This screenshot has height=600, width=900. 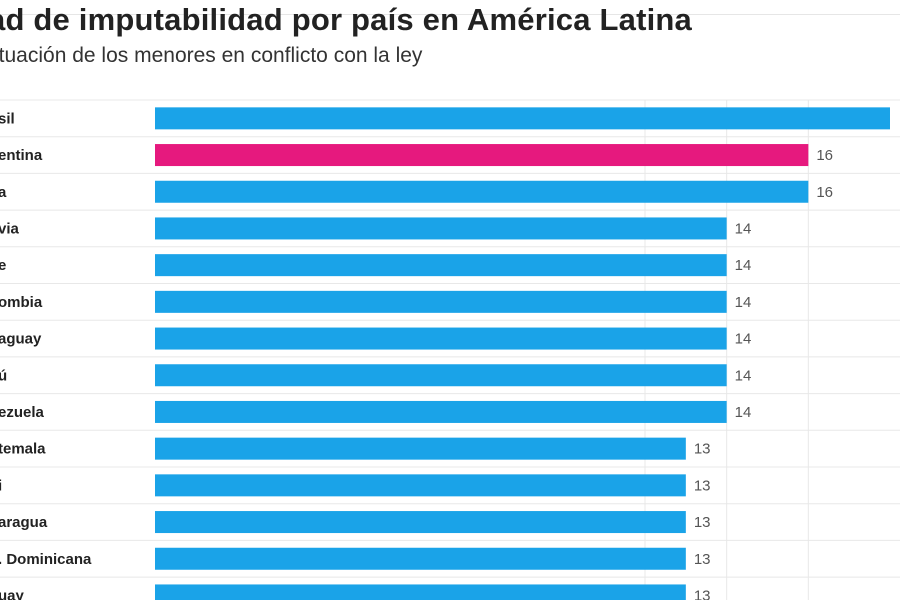 What do you see at coordinates (10, 228) in the screenshot?
I see `category-label: via` at bounding box center [10, 228].